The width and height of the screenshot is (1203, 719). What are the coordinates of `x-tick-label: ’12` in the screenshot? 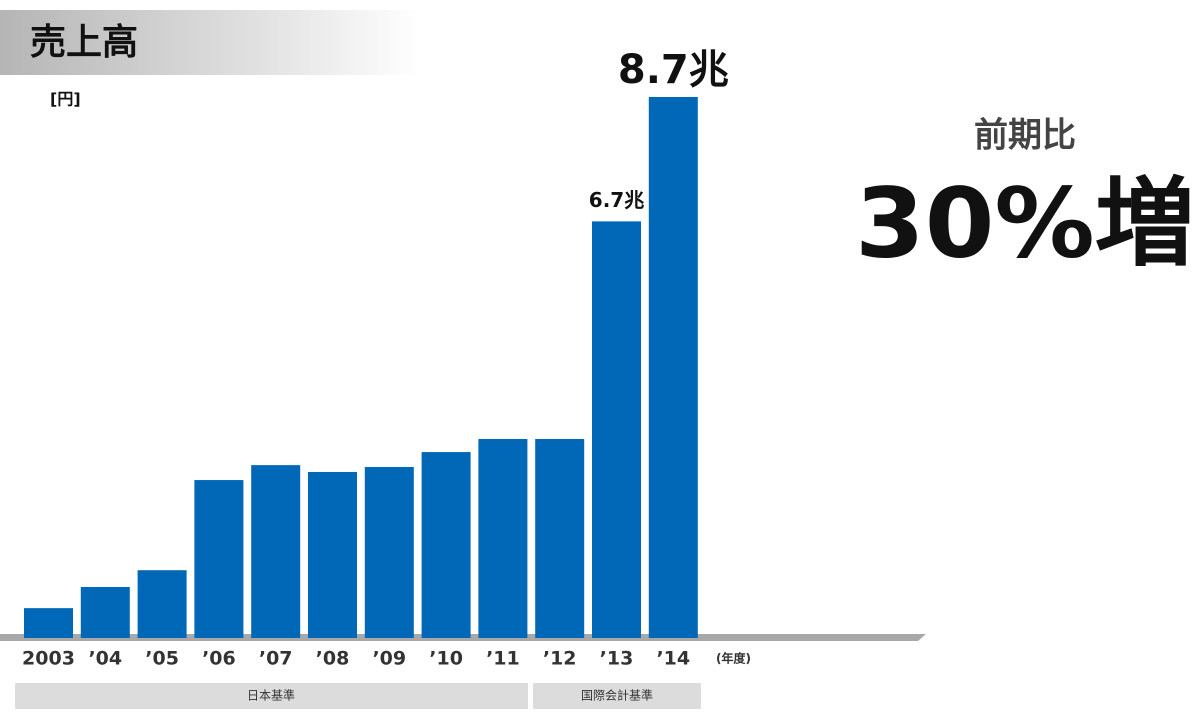 It's located at (560, 659).